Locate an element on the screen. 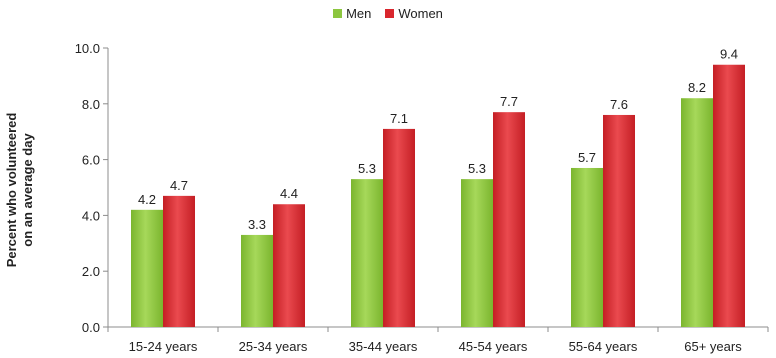 This screenshot has width=776, height=358. data-label-men: 8.2 is located at coordinates (697, 87).